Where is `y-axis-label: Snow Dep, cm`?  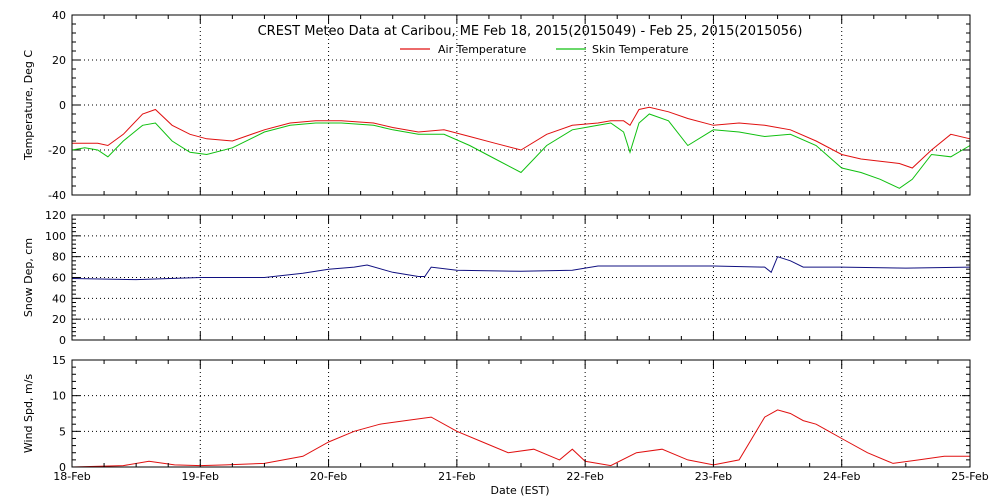 y-axis-label: Snow Dep, cm is located at coordinates (28, 277).